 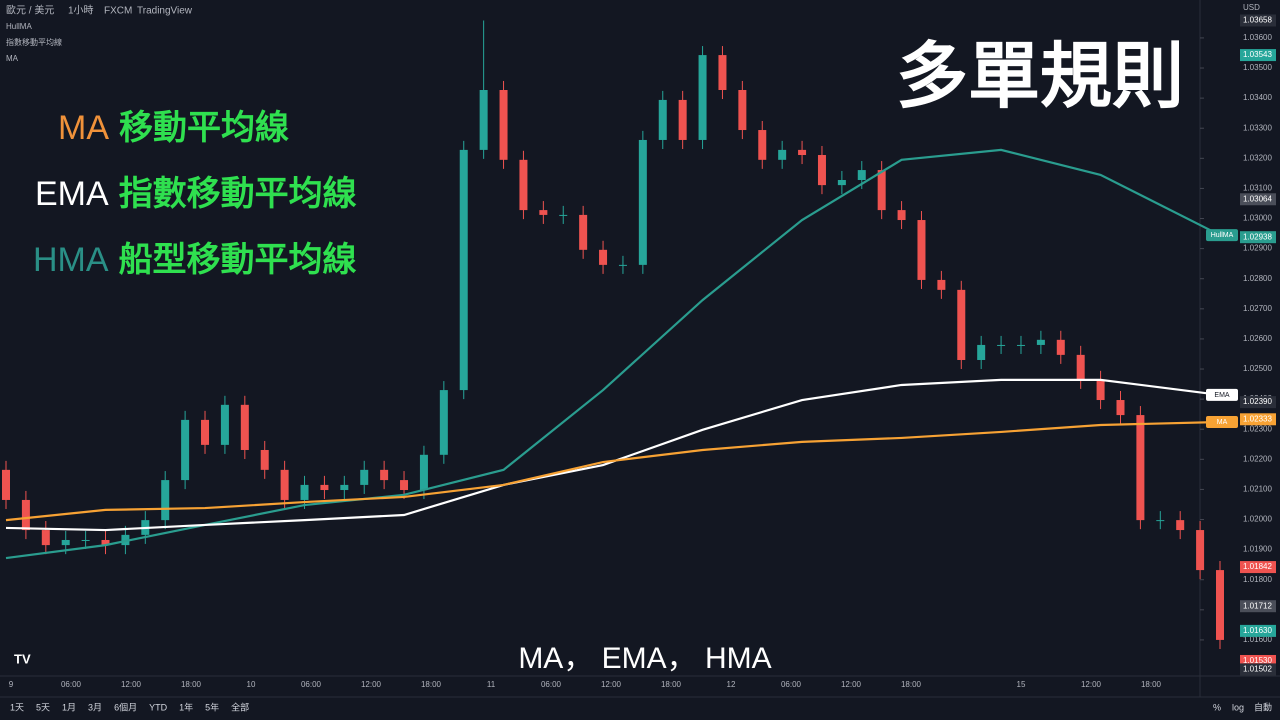 I want to click on range-button: 3月, so click(x=95, y=707).